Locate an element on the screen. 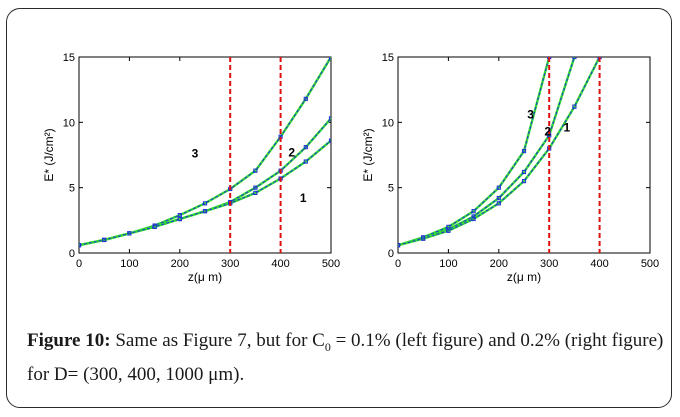 The image size is (680, 417). series-group is located at coordinates (500, 152).